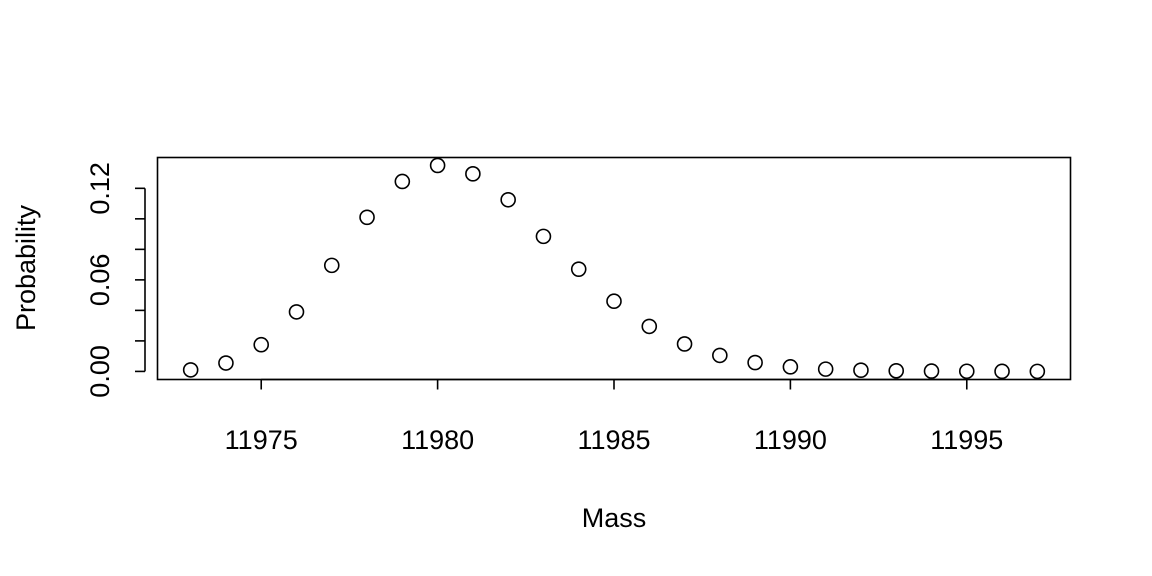  Describe the element at coordinates (100, 371) in the screenshot. I see `y-tick-label: 0.00` at that location.